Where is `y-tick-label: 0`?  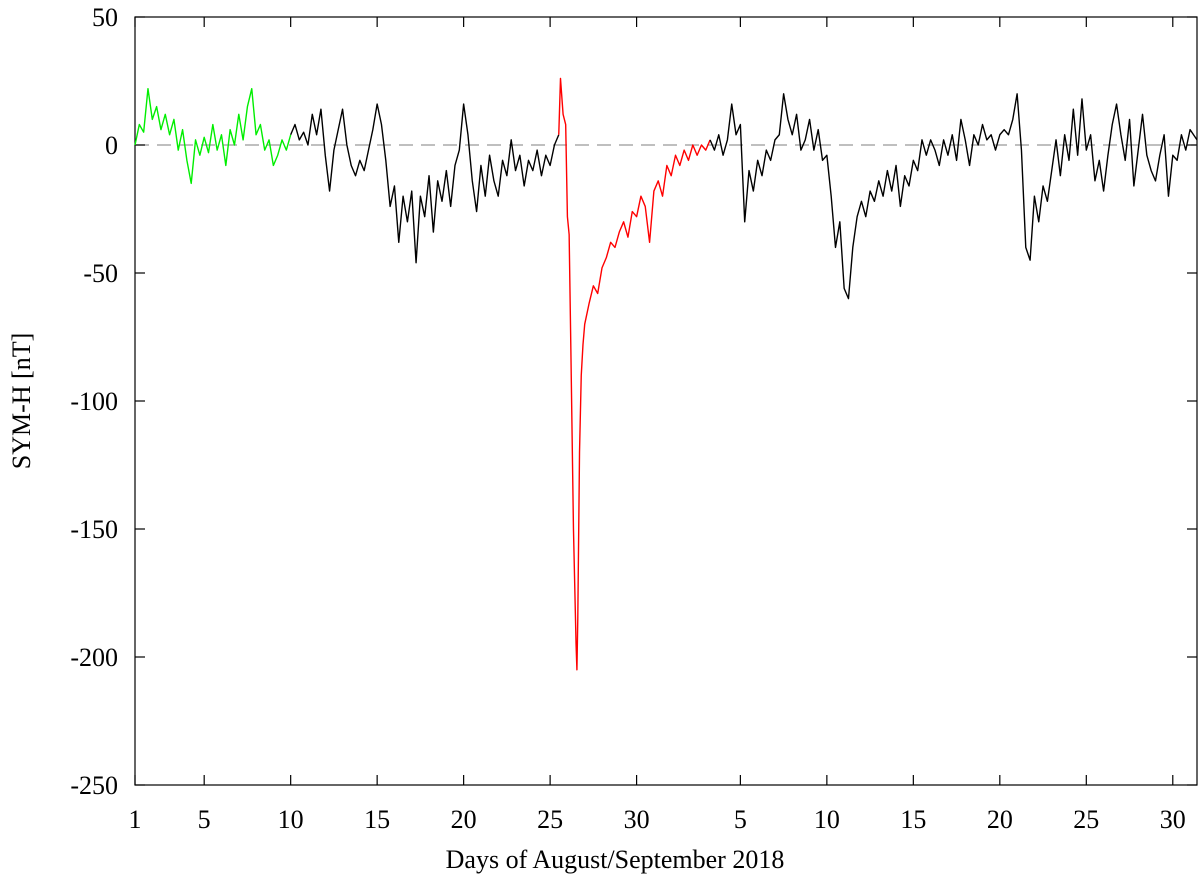
y-tick-label: 0 is located at coordinates (111, 145).